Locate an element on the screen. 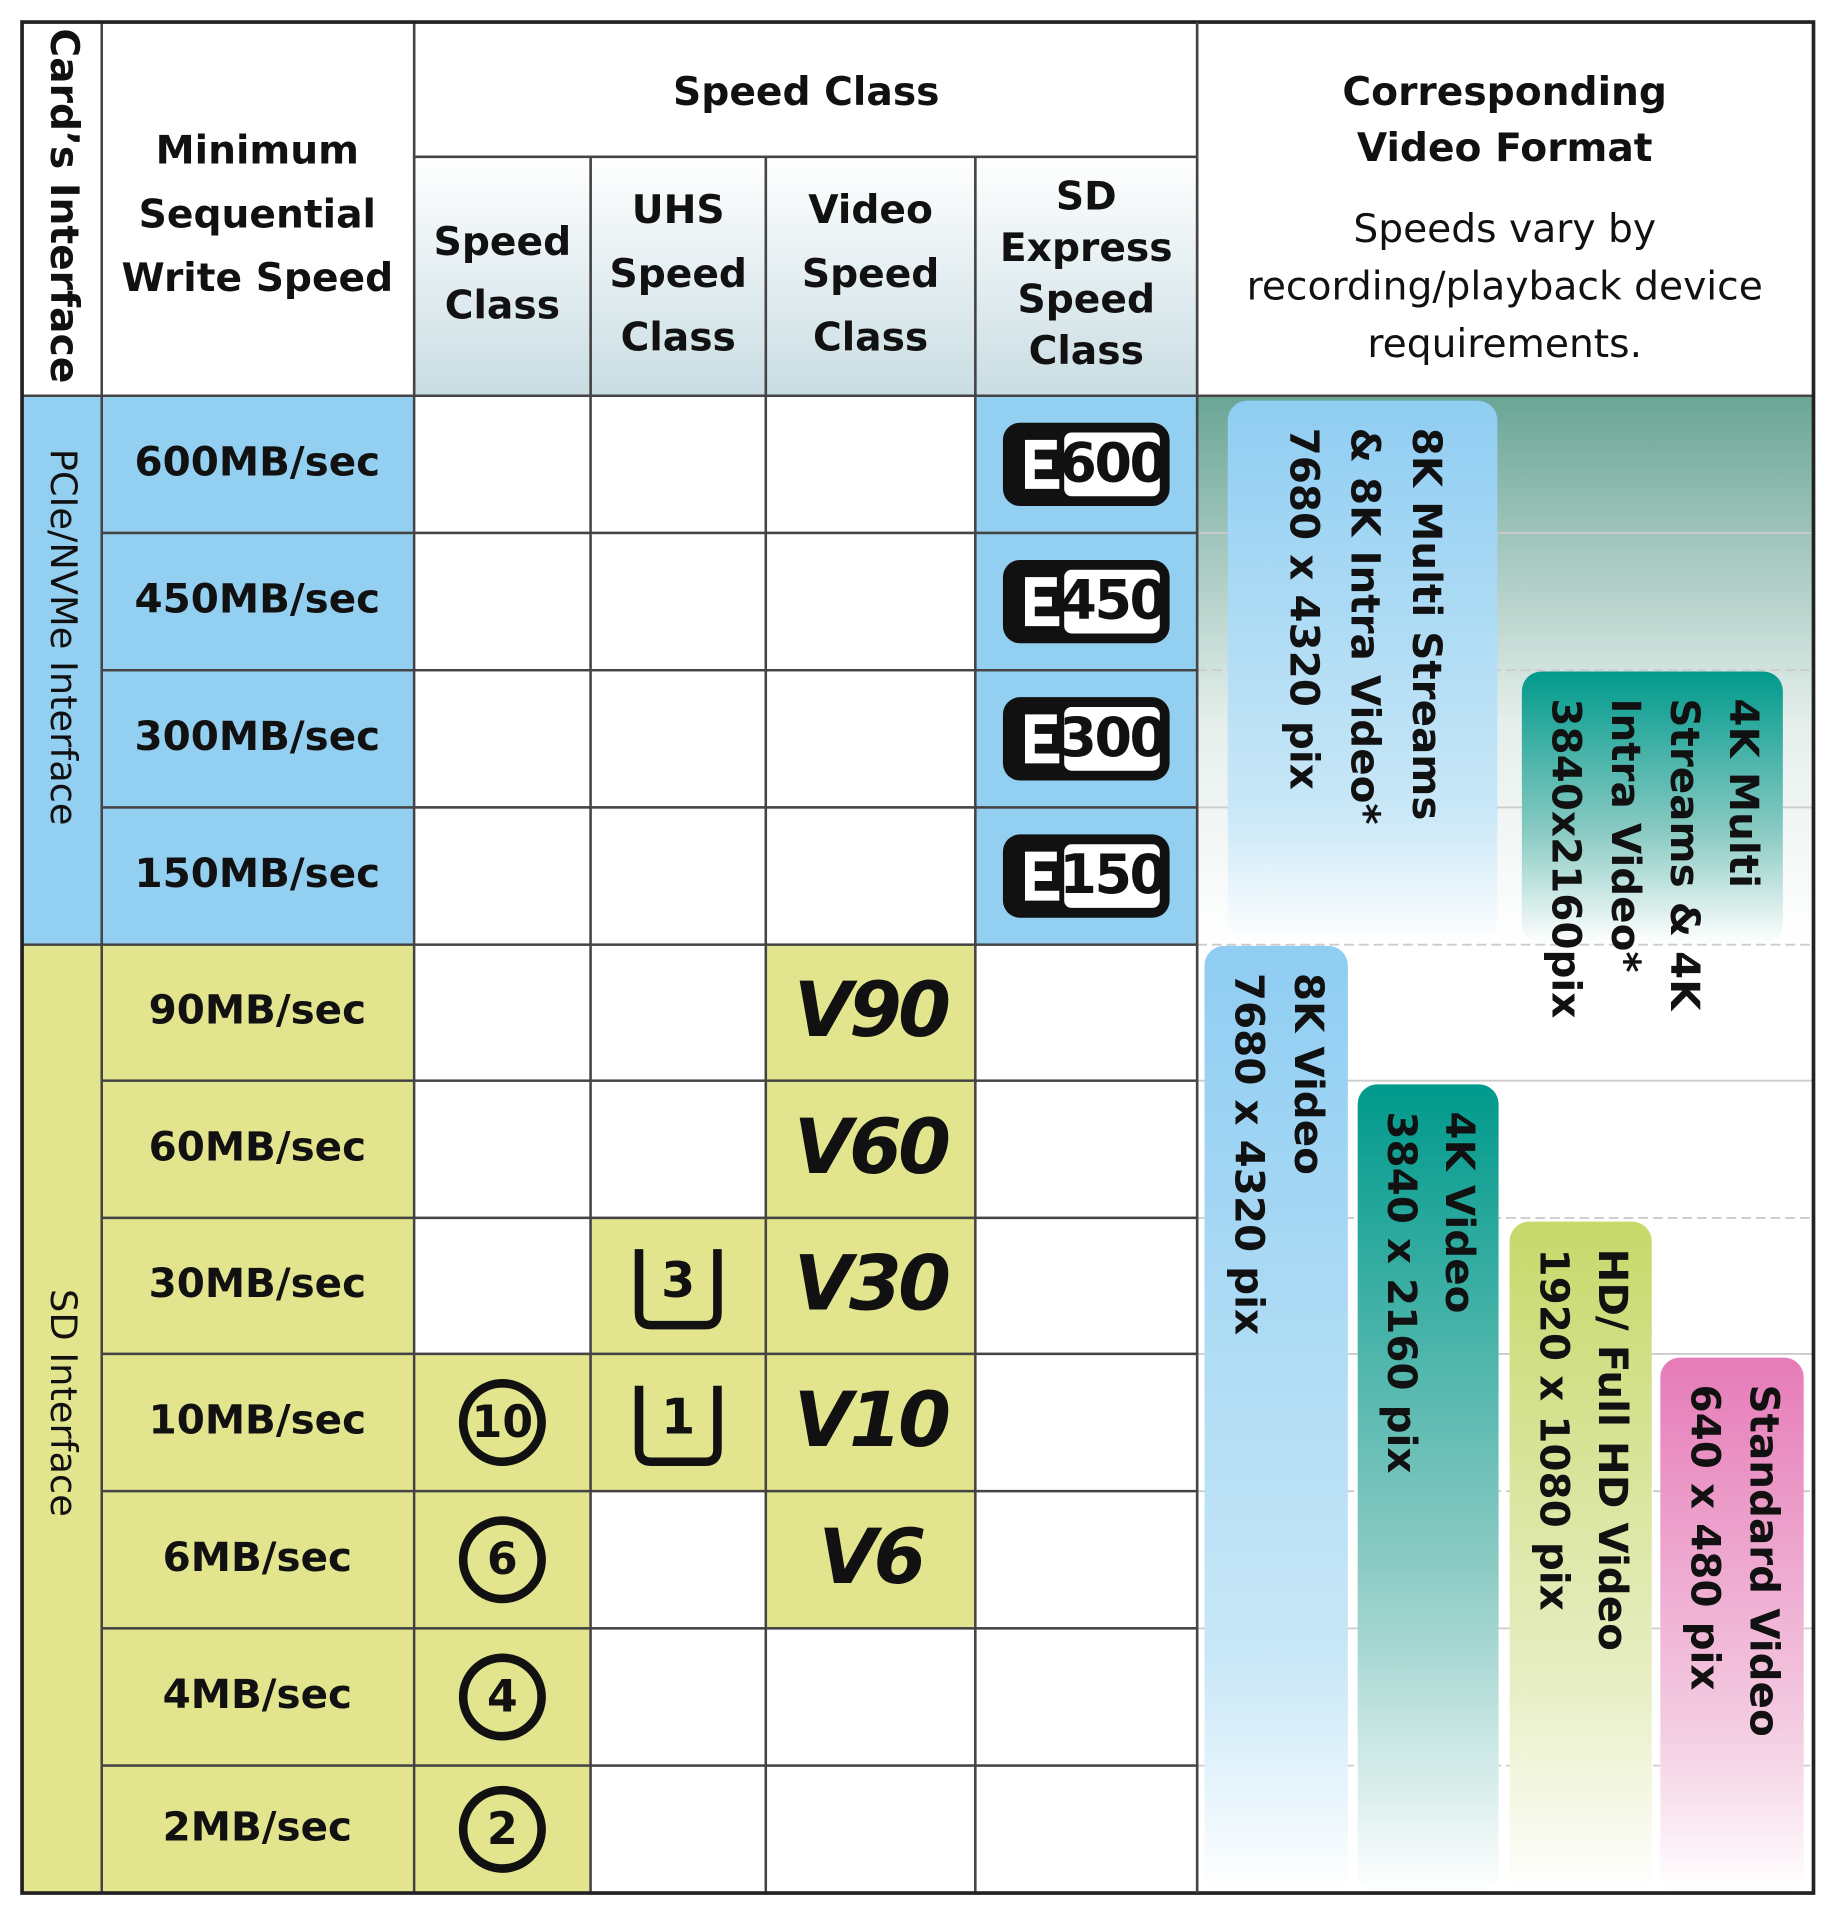 The height and width of the screenshot is (1920, 1838). min-speed: 450MB/sec is located at coordinates (258, 599).